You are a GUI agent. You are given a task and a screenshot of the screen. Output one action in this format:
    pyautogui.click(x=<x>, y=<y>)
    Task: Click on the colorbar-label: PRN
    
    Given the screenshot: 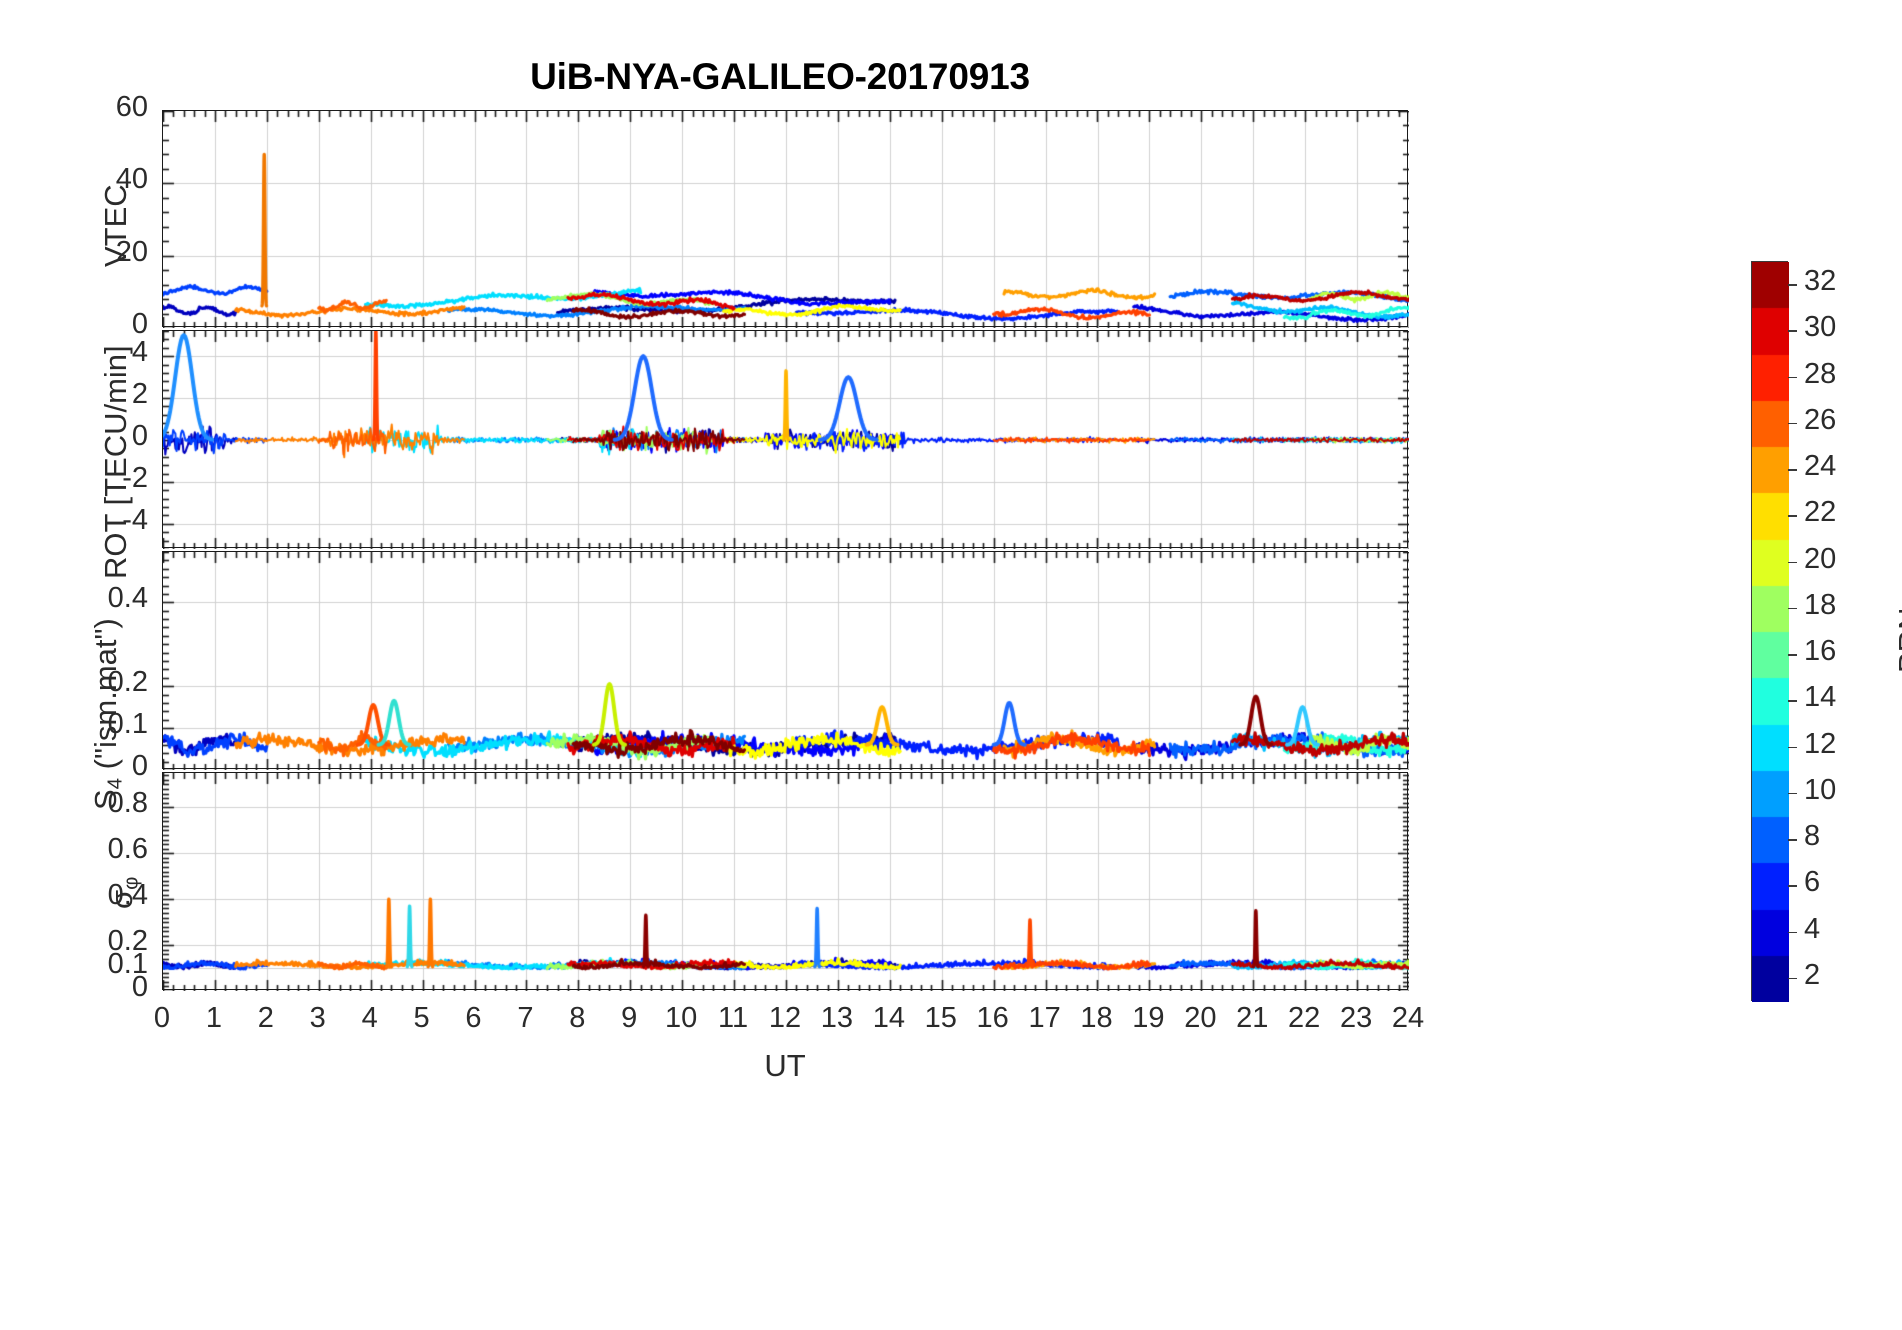 What is the action you would take?
    pyautogui.click(x=1897, y=640)
    